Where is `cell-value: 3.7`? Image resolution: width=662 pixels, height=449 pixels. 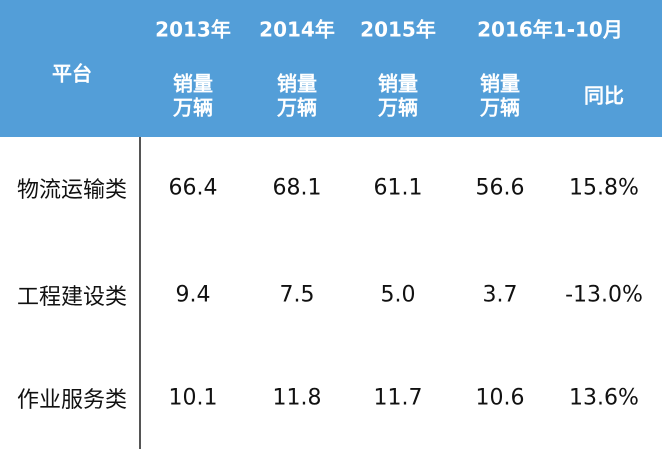 cell-value: 3.7 is located at coordinates (500, 295).